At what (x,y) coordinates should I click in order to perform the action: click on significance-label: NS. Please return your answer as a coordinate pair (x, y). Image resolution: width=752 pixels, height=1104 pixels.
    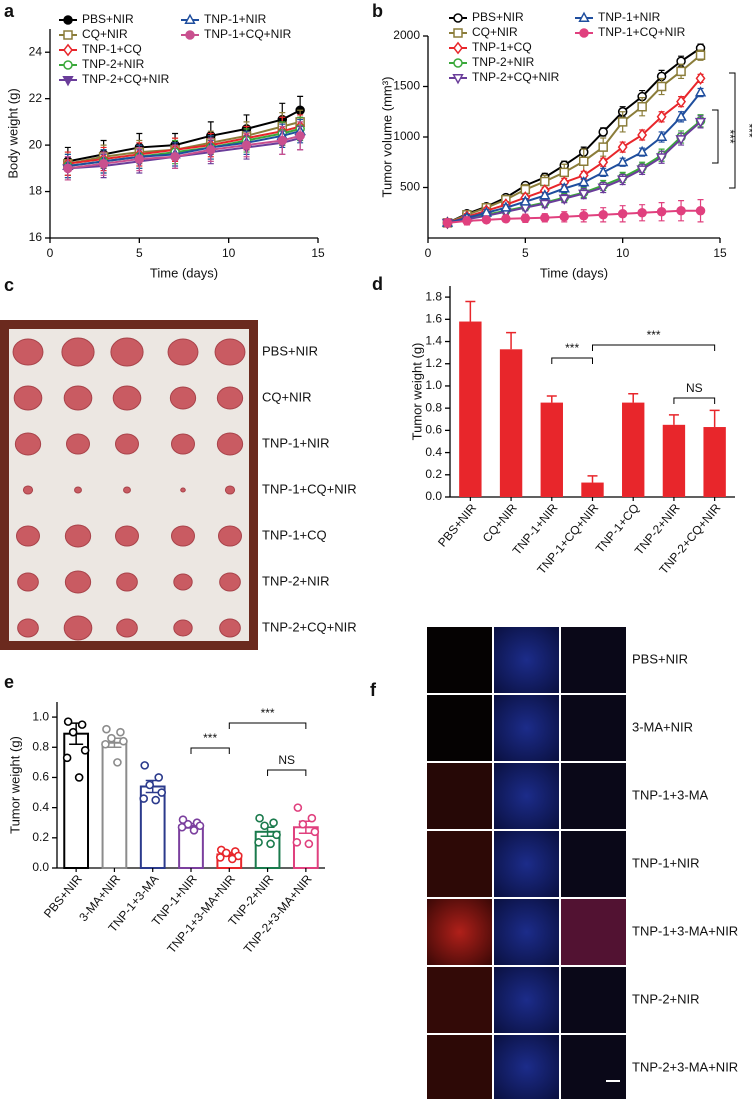
    Looking at the image, I should click on (286, 760).